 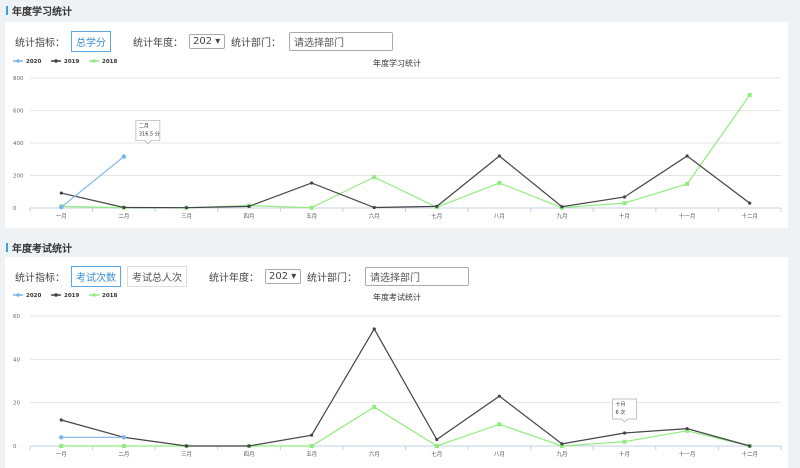 I want to click on y-tick-label: 400, so click(x=18, y=144).